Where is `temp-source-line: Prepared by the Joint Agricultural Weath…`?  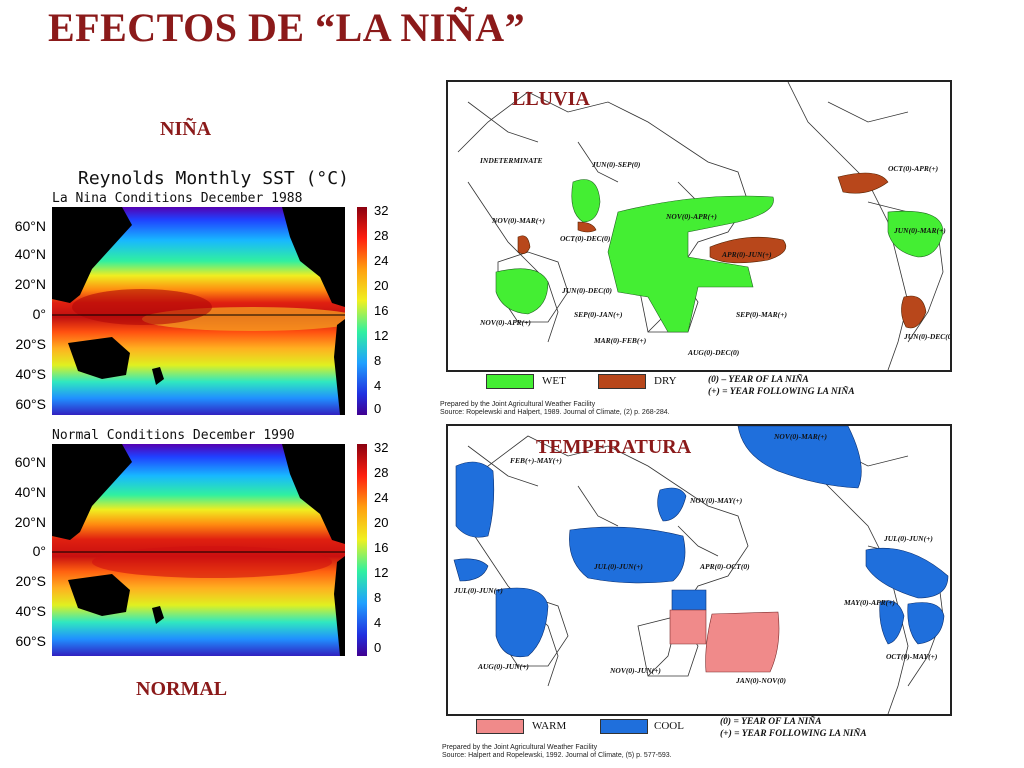
temp-source-line: Prepared by the Joint Agricultural Weath… is located at coordinates (520, 747).